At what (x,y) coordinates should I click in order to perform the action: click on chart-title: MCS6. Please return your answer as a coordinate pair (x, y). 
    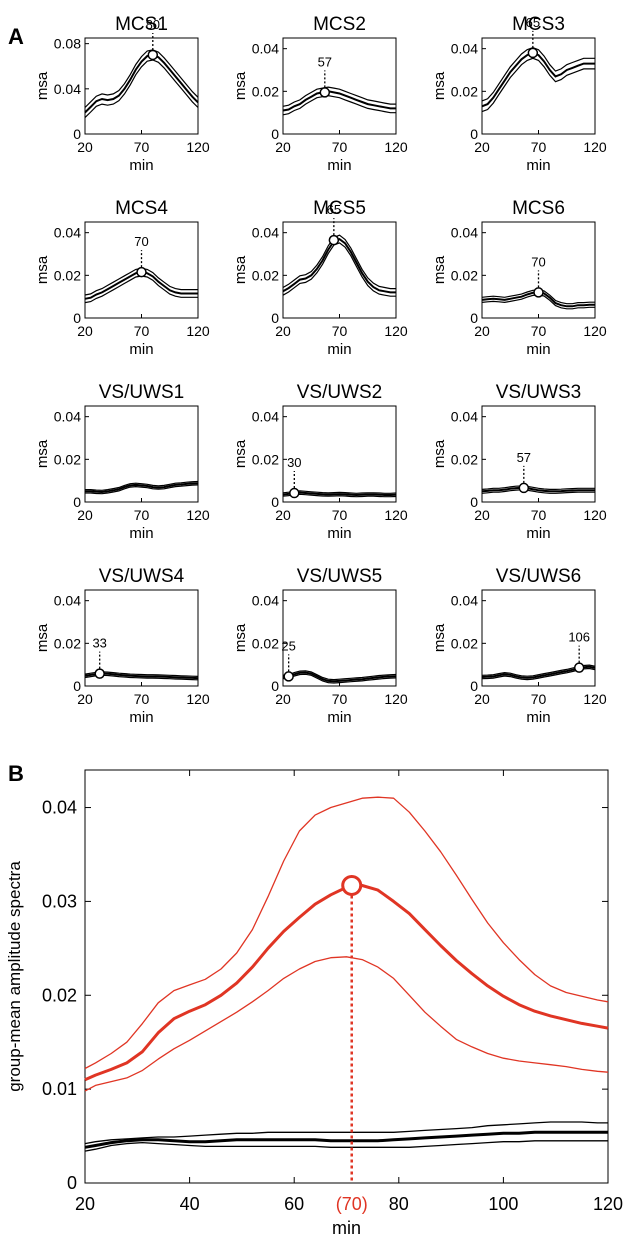
    Looking at the image, I should click on (538, 208).